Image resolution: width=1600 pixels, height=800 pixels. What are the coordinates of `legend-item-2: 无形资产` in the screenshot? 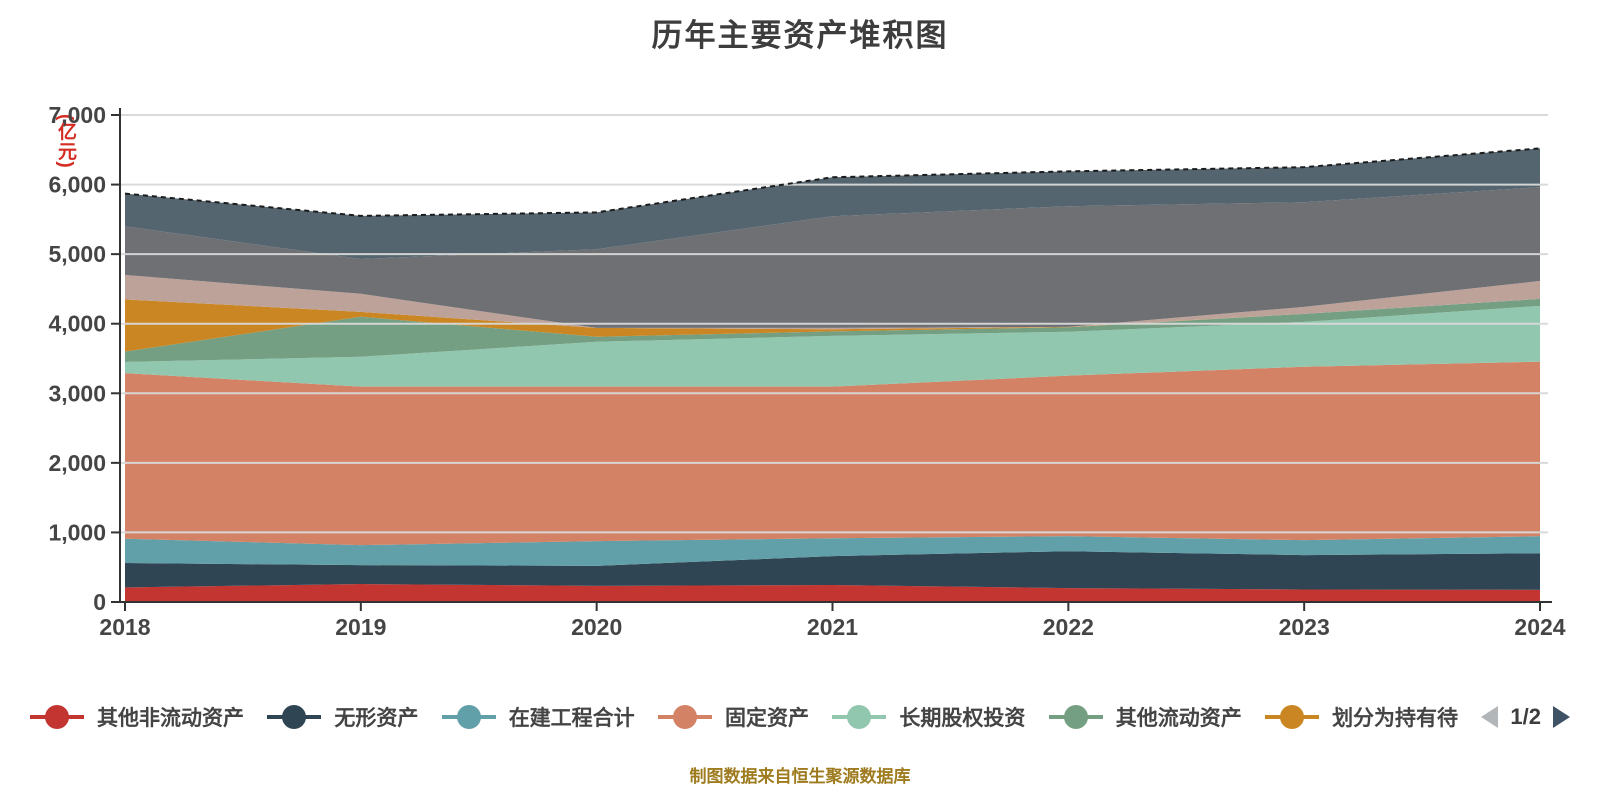 It's located at (342, 717).